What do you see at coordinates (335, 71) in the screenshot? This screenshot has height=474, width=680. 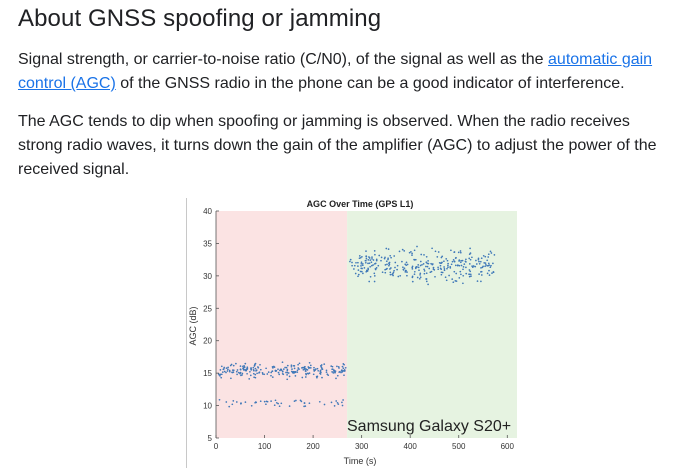 I see `agc-link: automatic gain control (AGC)` at bounding box center [335, 71].